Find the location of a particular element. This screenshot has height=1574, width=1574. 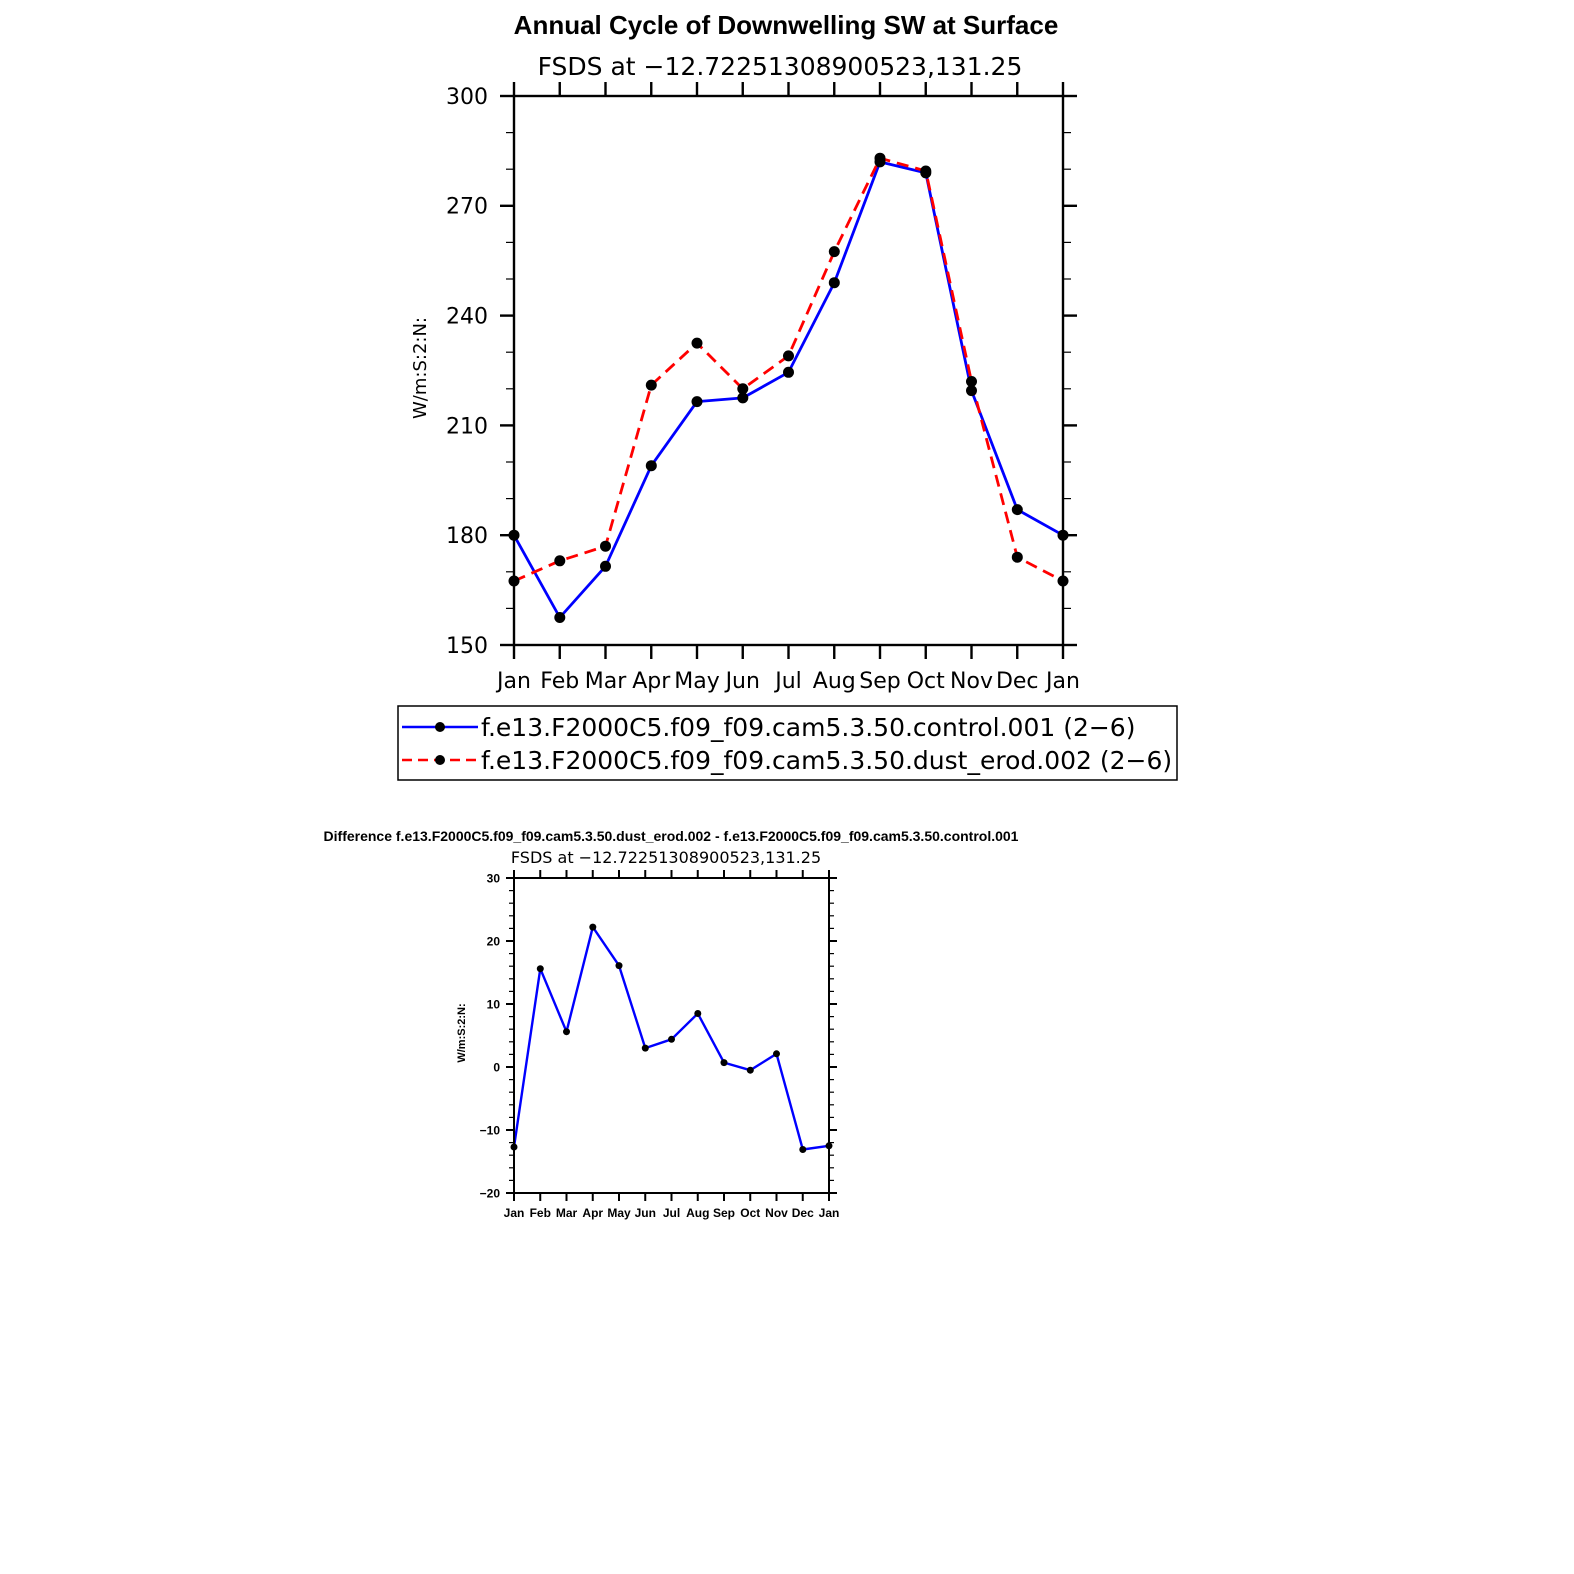

plot-frame is located at coordinates (671, 1035).